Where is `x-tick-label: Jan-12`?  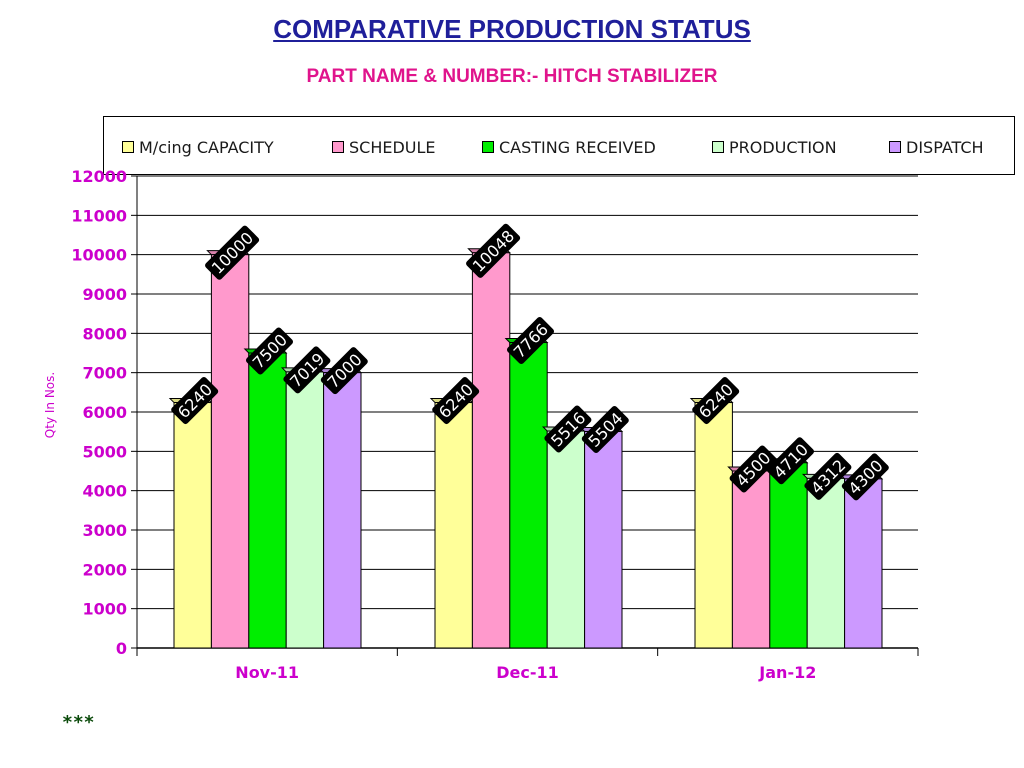
x-tick-label: Jan-12 is located at coordinates (787, 672).